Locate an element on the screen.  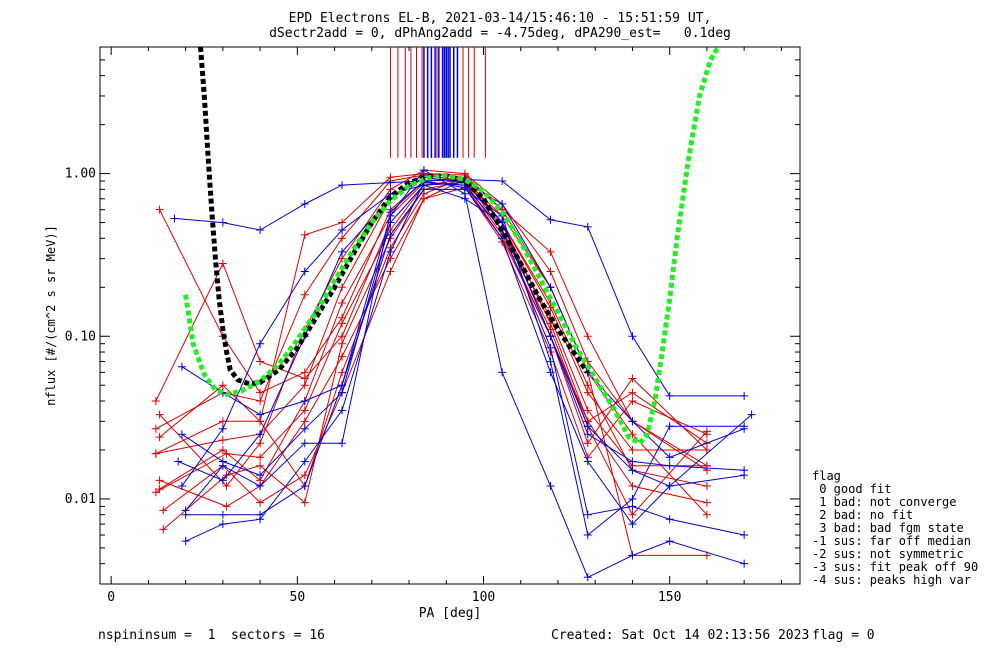
legend-item: 3 bad: bad fgm state is located at coordinates (888, 528).